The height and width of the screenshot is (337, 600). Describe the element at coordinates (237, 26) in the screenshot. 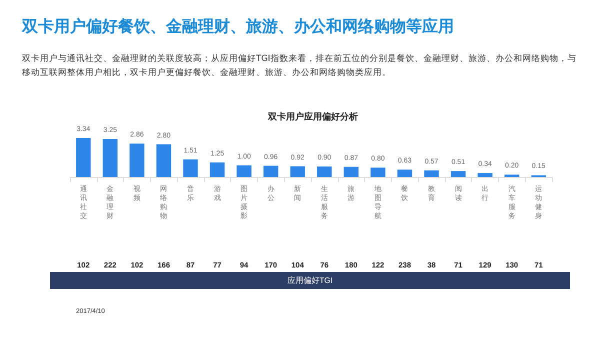

I see `chart-title: 双卡用户偏好餐饮、金融理财、旅游、办公和网络购物等应用` at that location.